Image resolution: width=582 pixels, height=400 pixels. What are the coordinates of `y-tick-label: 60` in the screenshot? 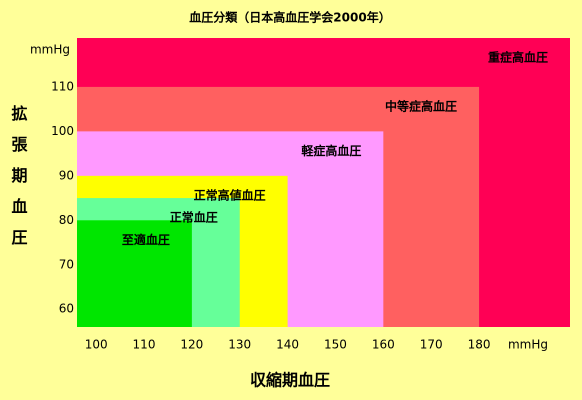 It's located at (66, 309).